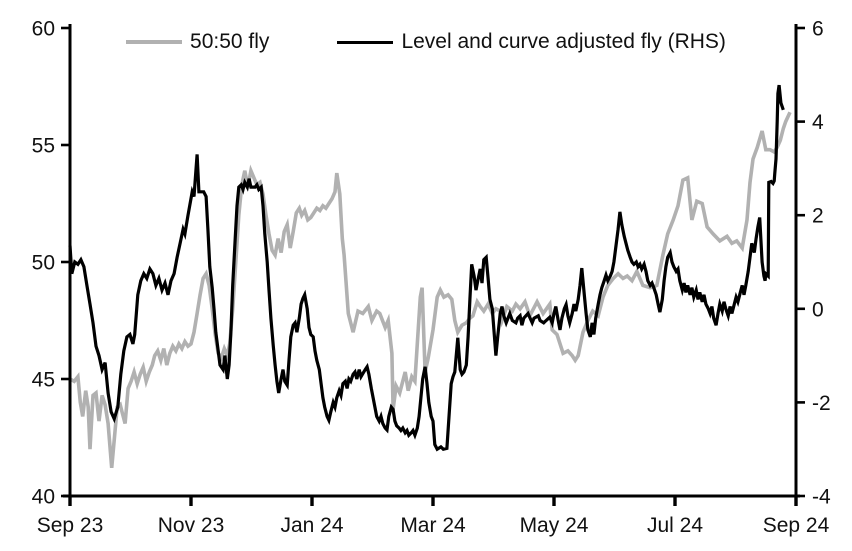 The height and width of the screenshot is (551, 852). What do you see at coordinates (43, 380) in the screenshot?
I see `left-axis-tick-label: 45` at bounding box center [43, 380].